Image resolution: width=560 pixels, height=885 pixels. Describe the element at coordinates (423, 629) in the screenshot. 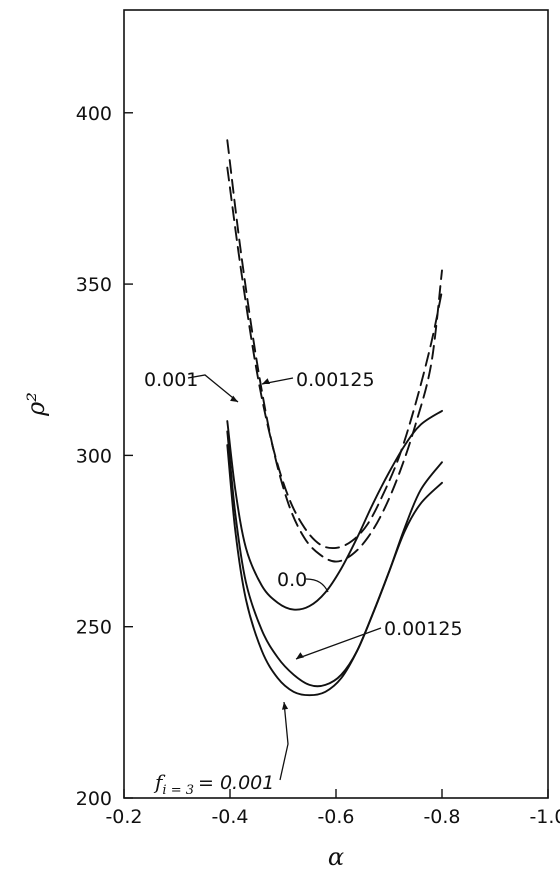

I see `annotation-solid-0-00125: 0.00125` at that location.